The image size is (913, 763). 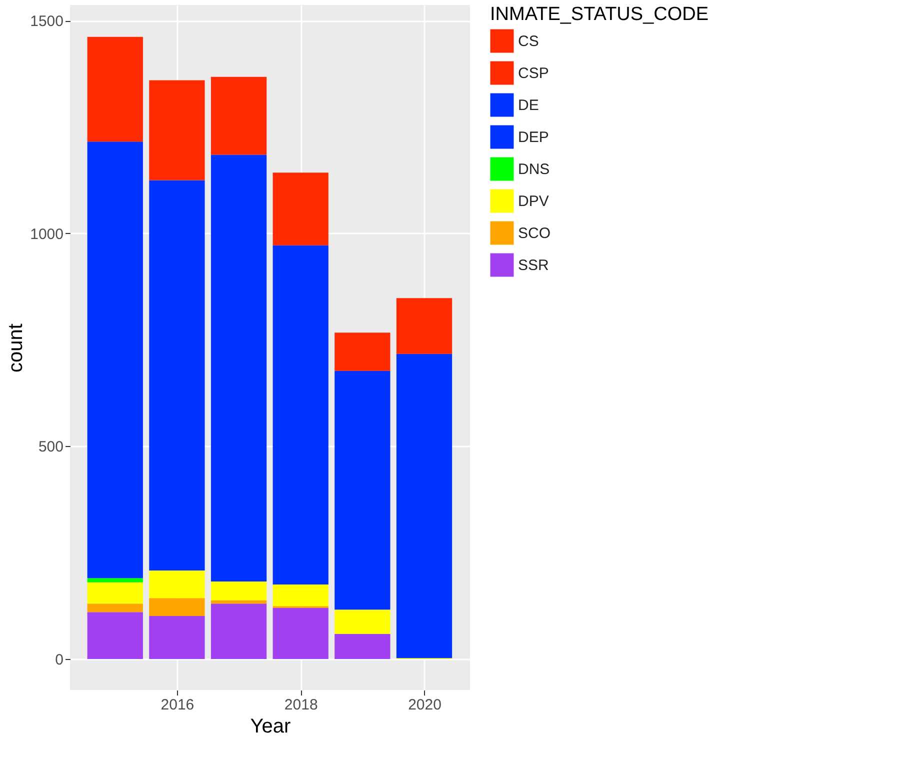 I want to click on x-tick-label: 2016, so click(x=177, y=705).